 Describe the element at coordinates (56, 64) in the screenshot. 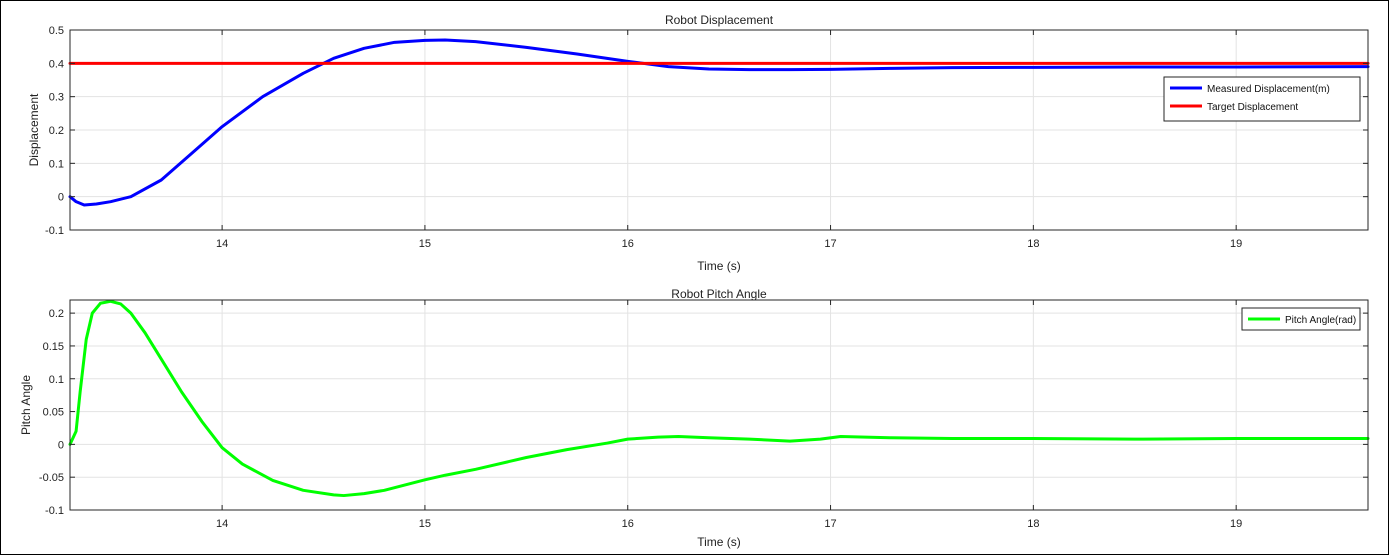

I see `y-tick-label: 0.4` at that location.